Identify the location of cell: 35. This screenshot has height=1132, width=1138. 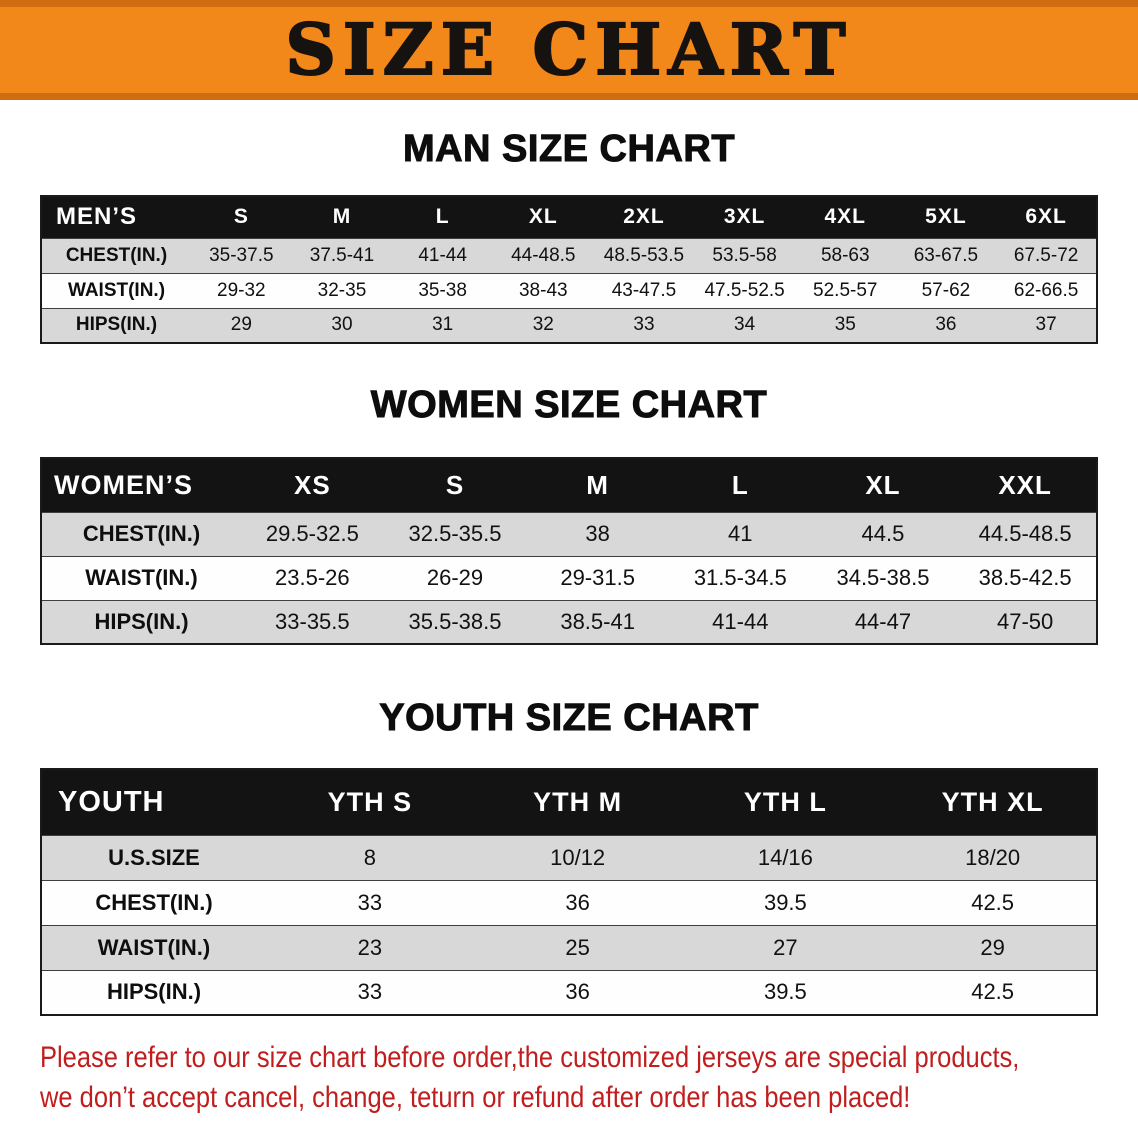
(845, 325).